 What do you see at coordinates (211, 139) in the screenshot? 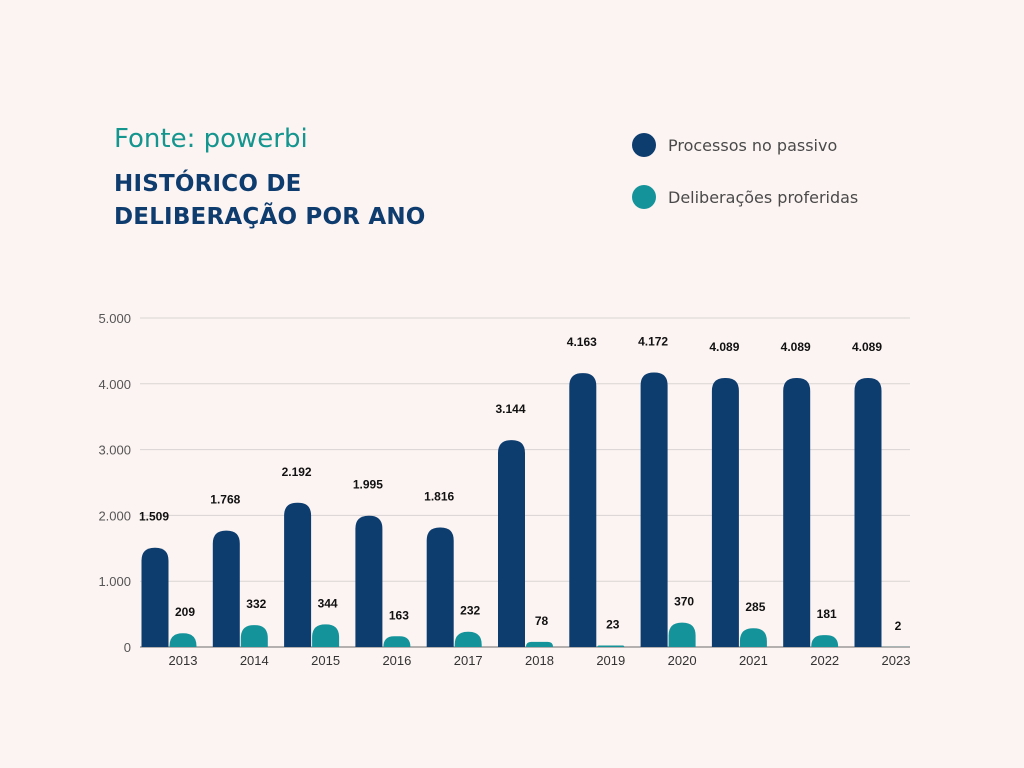
I see `source-label: Fonte: powerbi` at bounding box center [211, 139].